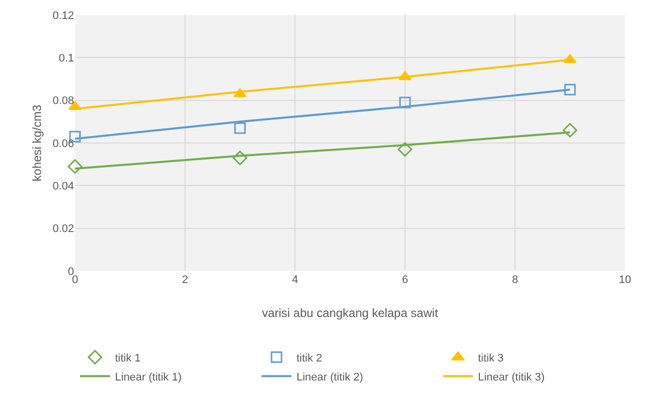 Image resolution: width=650 pixels, height=403 pixels. I want to click on y-tick-label: 0.06, so click(63, 144).